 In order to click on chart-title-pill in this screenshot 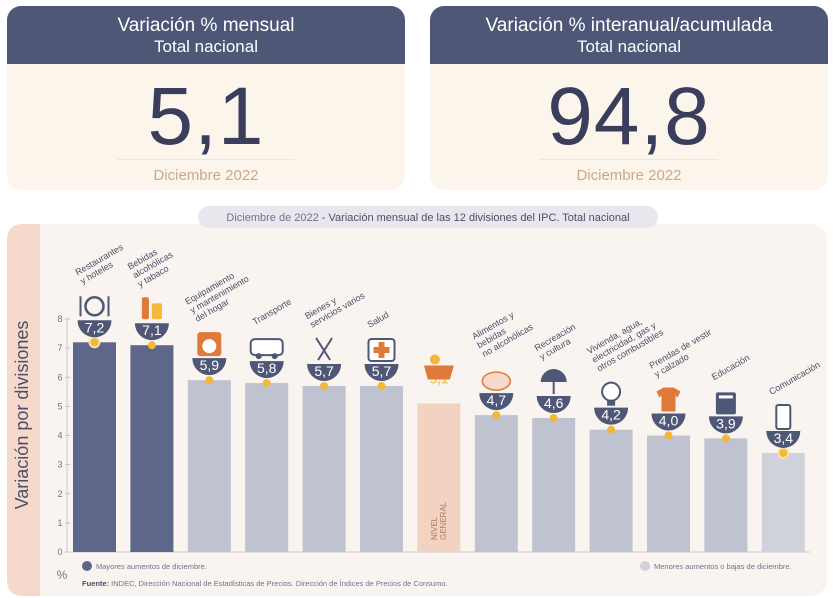, I will do `click(428, 217)`.